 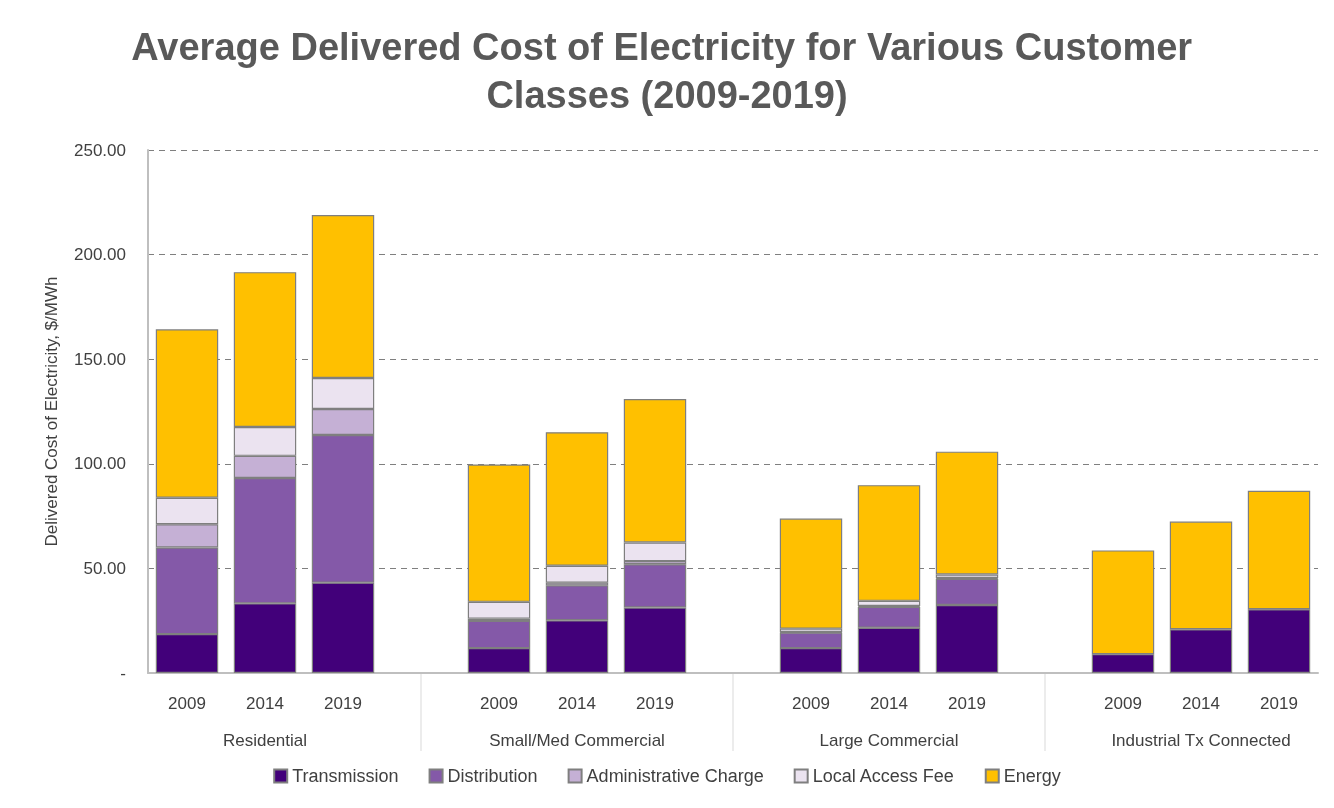 What do you see at coordinates (100, 359) in the screenshot?
I see `y-tick-label: 150.00` at bounding box center [100, 359].